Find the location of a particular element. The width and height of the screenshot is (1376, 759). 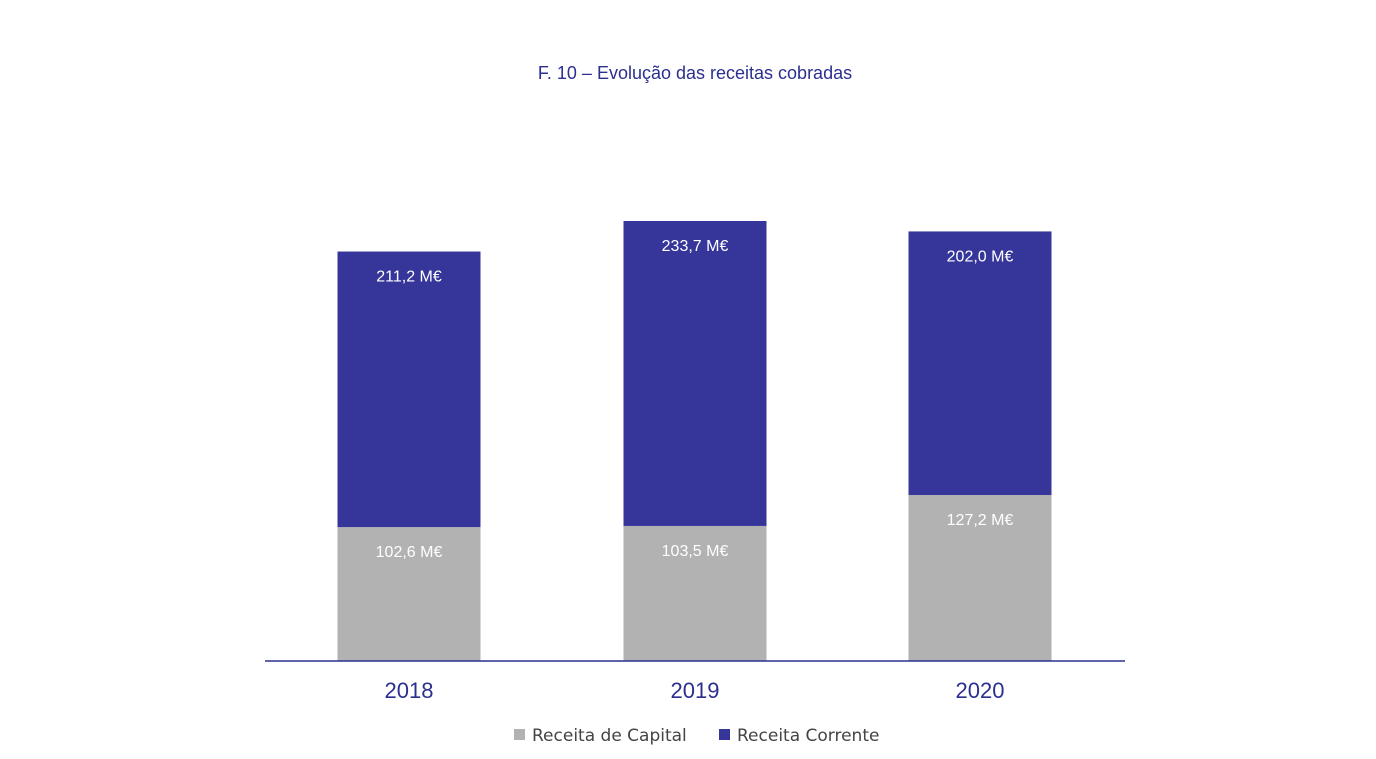

legend: Receita de Capital Receita Corrente is located at coordinates (696, 736).